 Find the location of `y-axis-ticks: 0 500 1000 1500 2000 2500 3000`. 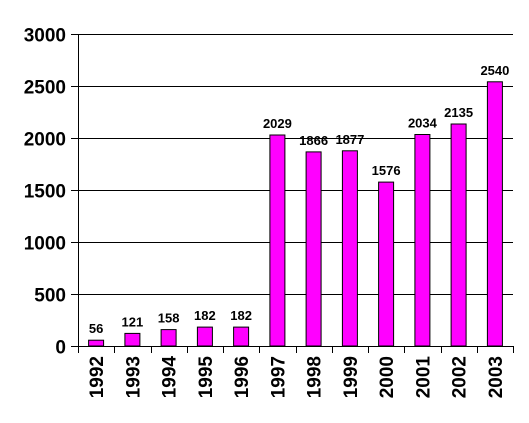

y-axis-ticks: 0 500 1000 1500 2000 2500 3000 is located at coordinates (51, 192).